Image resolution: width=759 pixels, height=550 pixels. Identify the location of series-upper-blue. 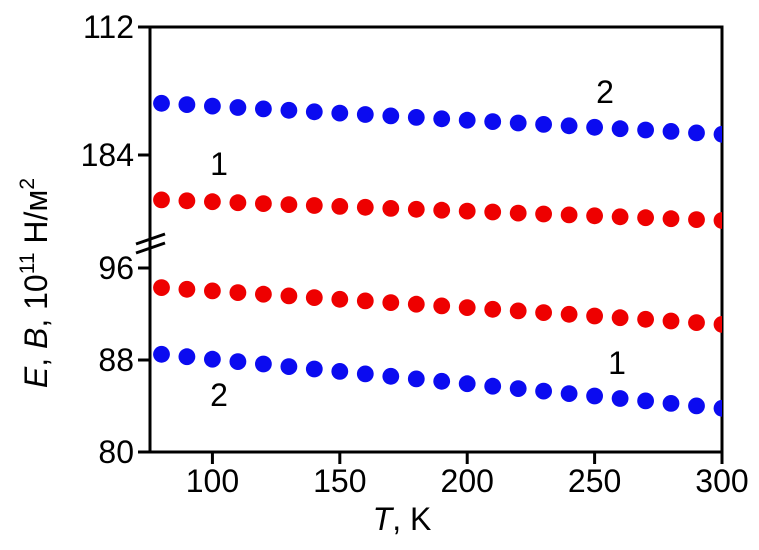
(437, 118).